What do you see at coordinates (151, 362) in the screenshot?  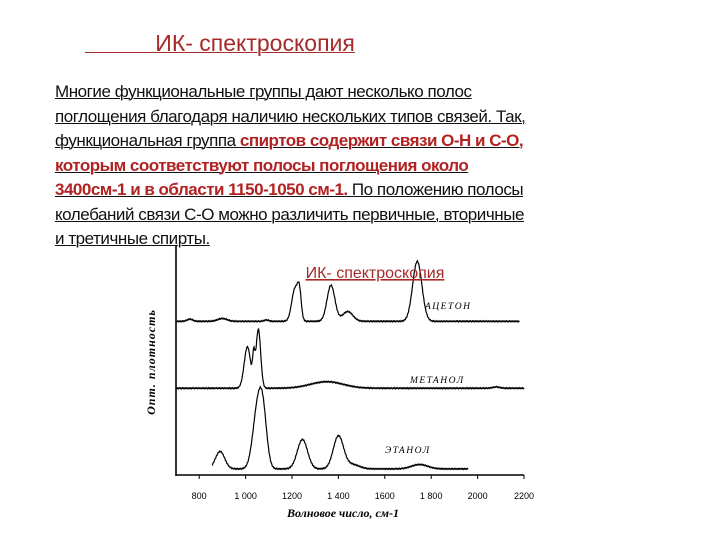 I see `y-axis-label: Опт. плотность` at bounding box center [151, 362].